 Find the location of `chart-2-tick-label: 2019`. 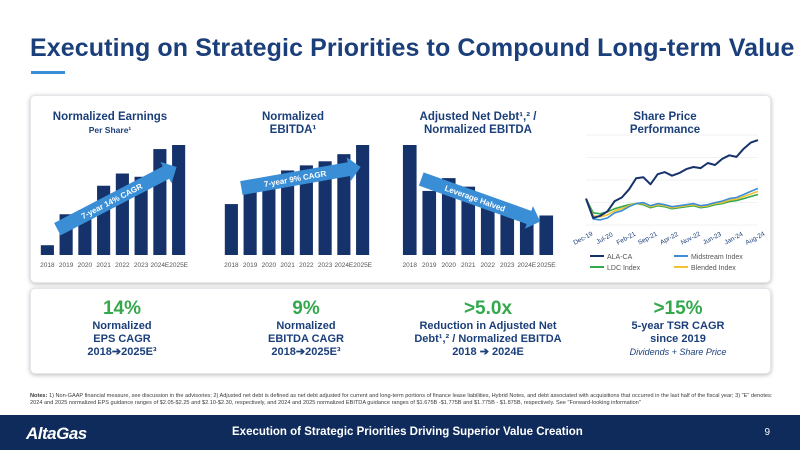

chart-2-tick-label: 2019 is located at coordinates (250, 265).